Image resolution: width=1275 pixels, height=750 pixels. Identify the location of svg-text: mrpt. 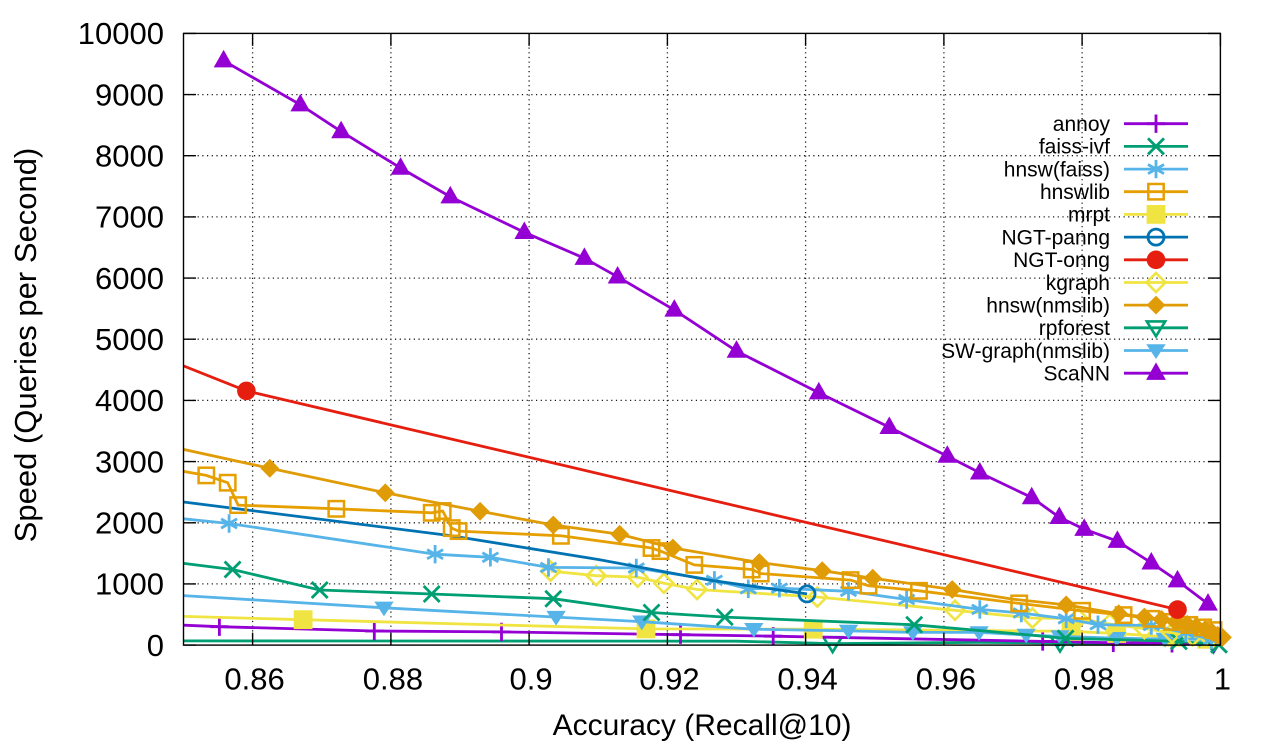
(1089, 215).